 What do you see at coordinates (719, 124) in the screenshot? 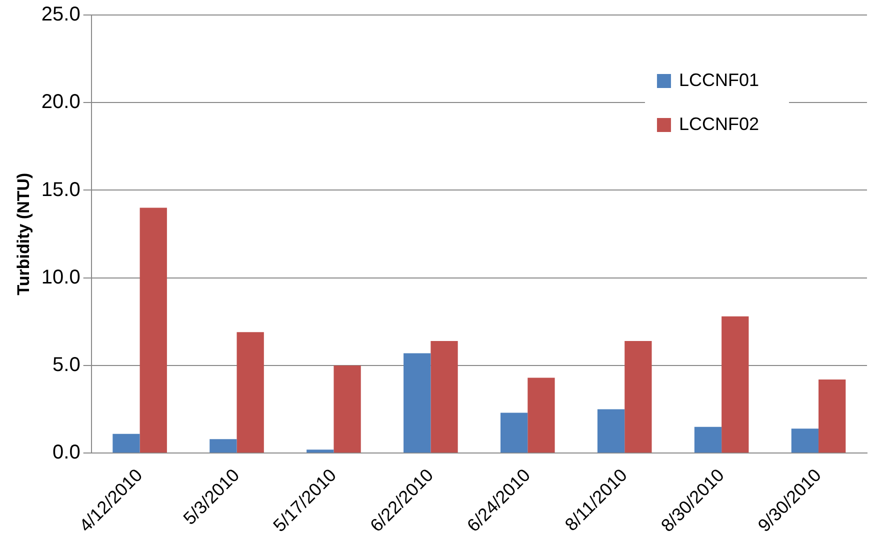
I see `legend-label: LCCNF02` at bounding box center [719, 124].